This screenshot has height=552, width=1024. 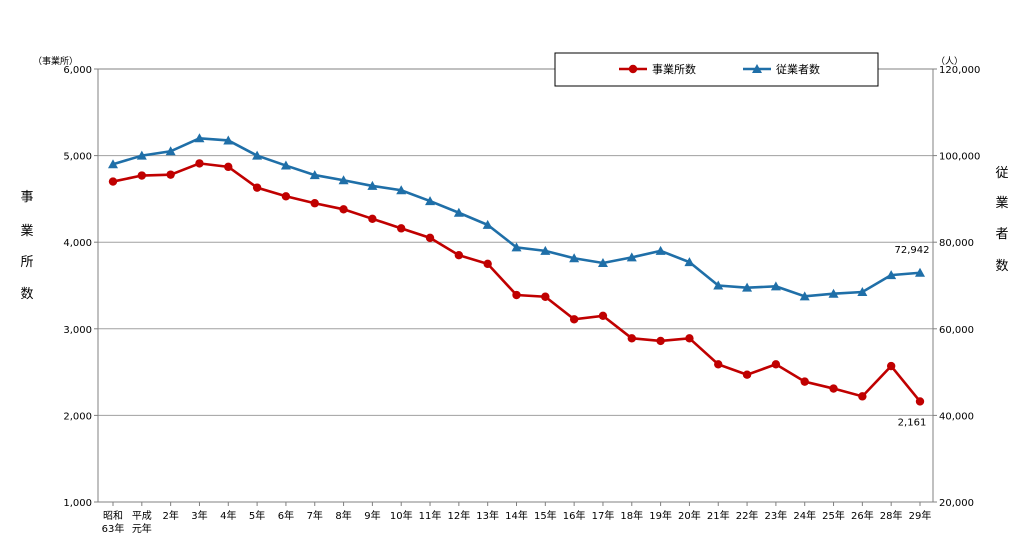 What do you see at coordinates (1001, 220) in the screenshot?
I see `right-axis-label: 従 業 者 数` at bounding box center [1001, 220].